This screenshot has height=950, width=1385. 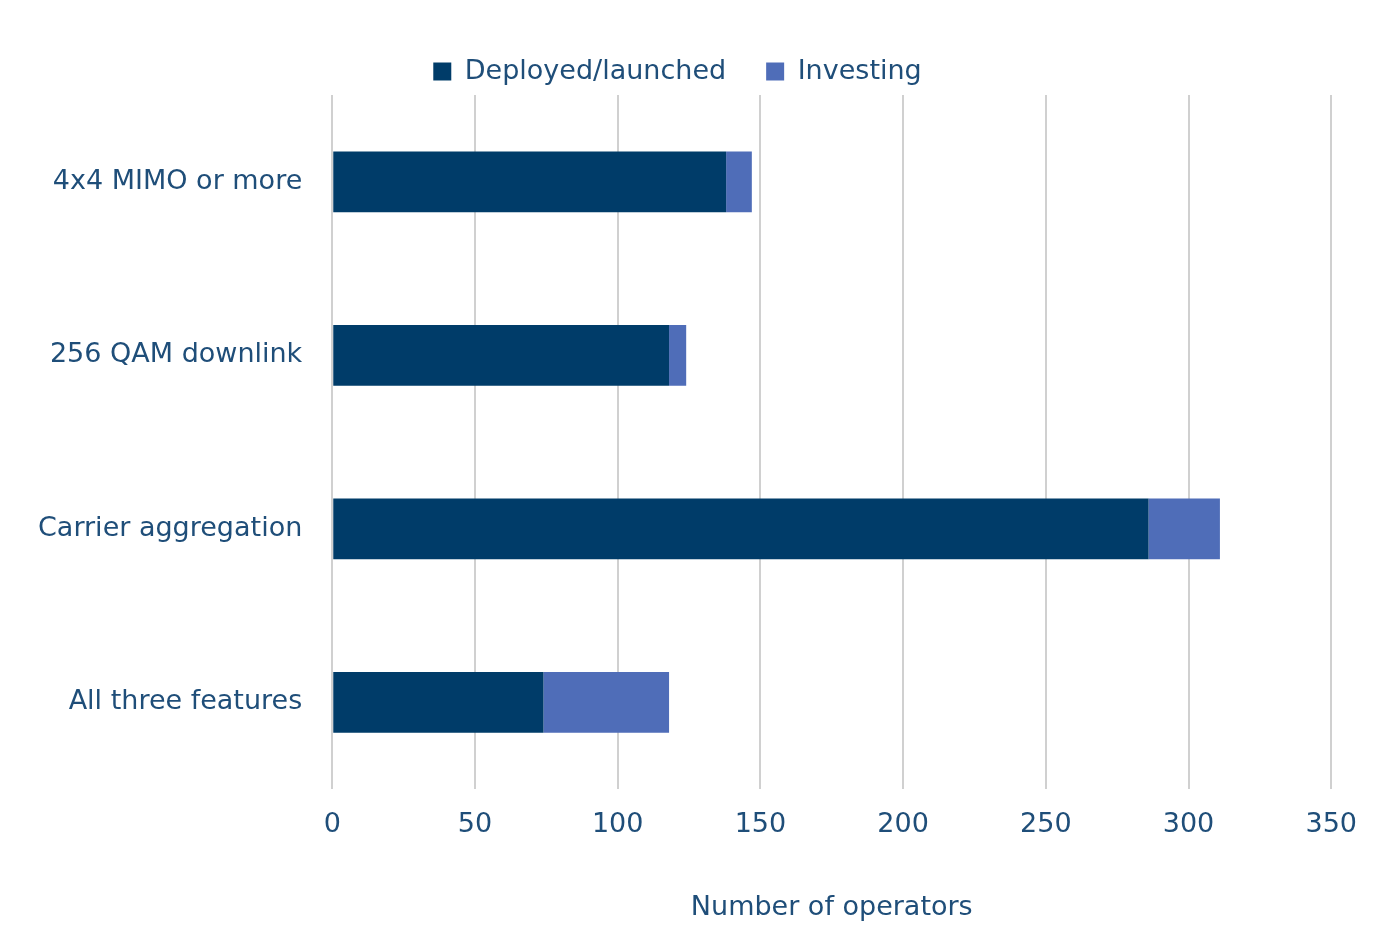 What do you see at coordinates (859, 69) in the screenshot?
I see `legend-label: Investing` at bounding box center [859, 69].